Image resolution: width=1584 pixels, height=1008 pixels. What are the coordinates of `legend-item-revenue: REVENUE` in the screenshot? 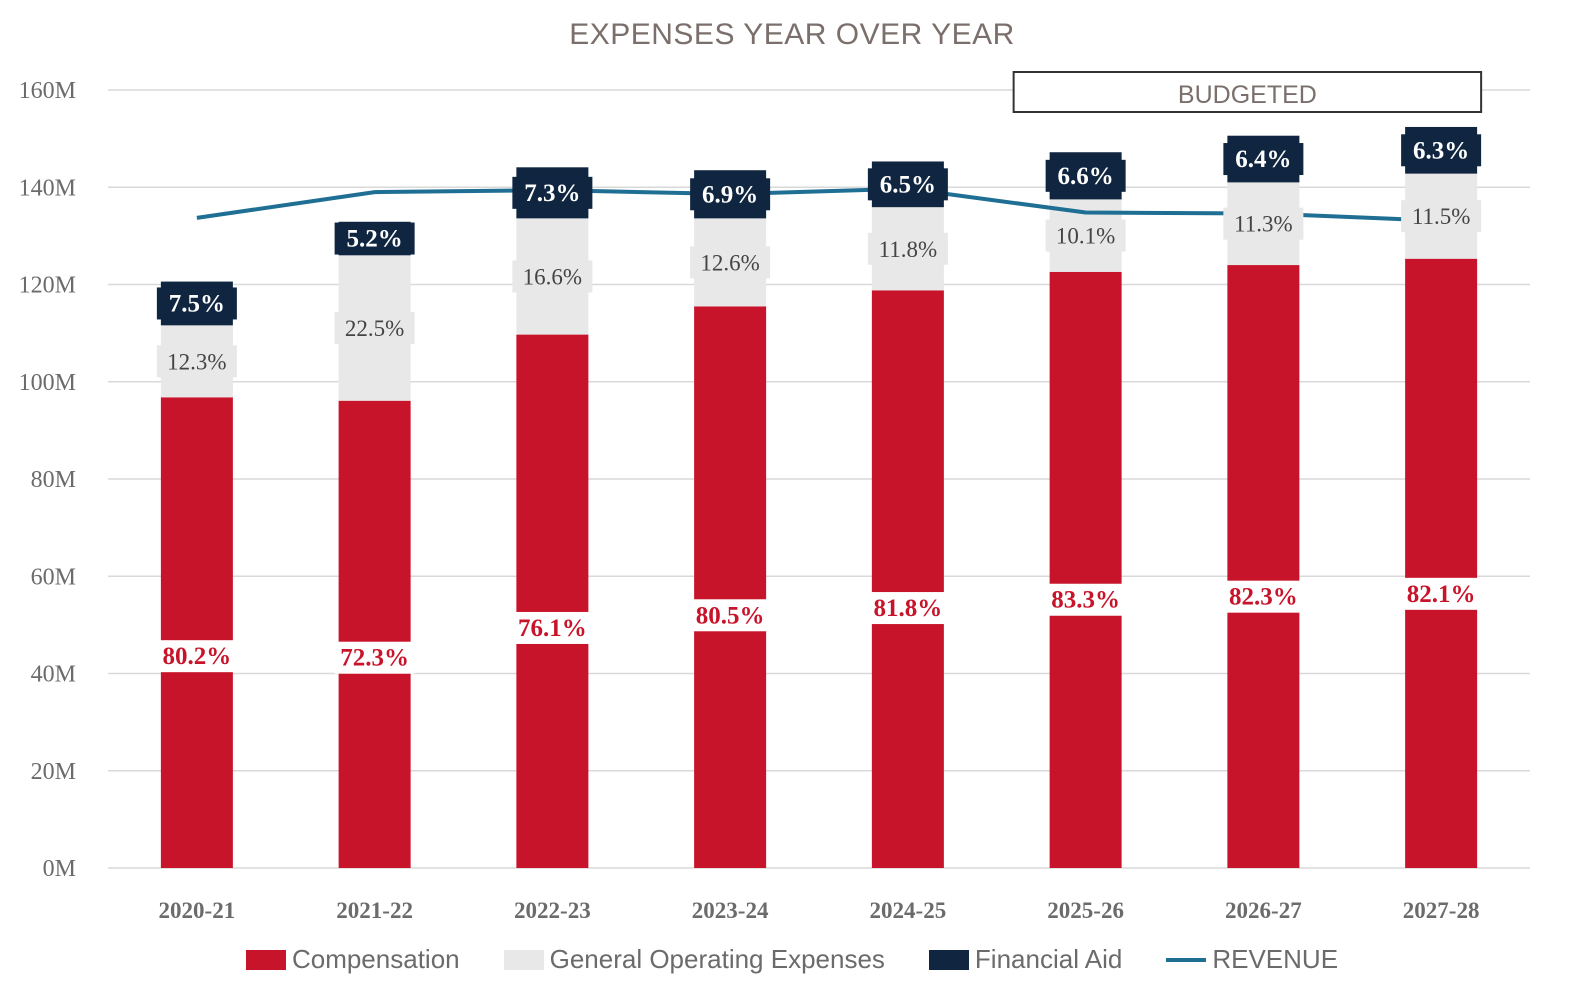 It's located at (1252, 959).